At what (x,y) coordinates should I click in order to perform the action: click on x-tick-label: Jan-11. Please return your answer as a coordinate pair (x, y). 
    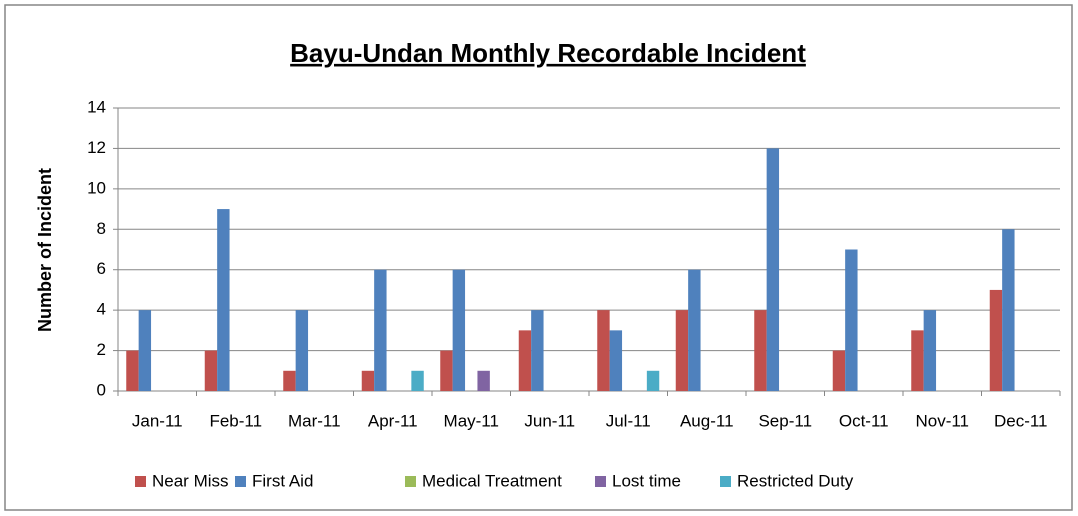
    Looking at the image, I should click on (157, 420).